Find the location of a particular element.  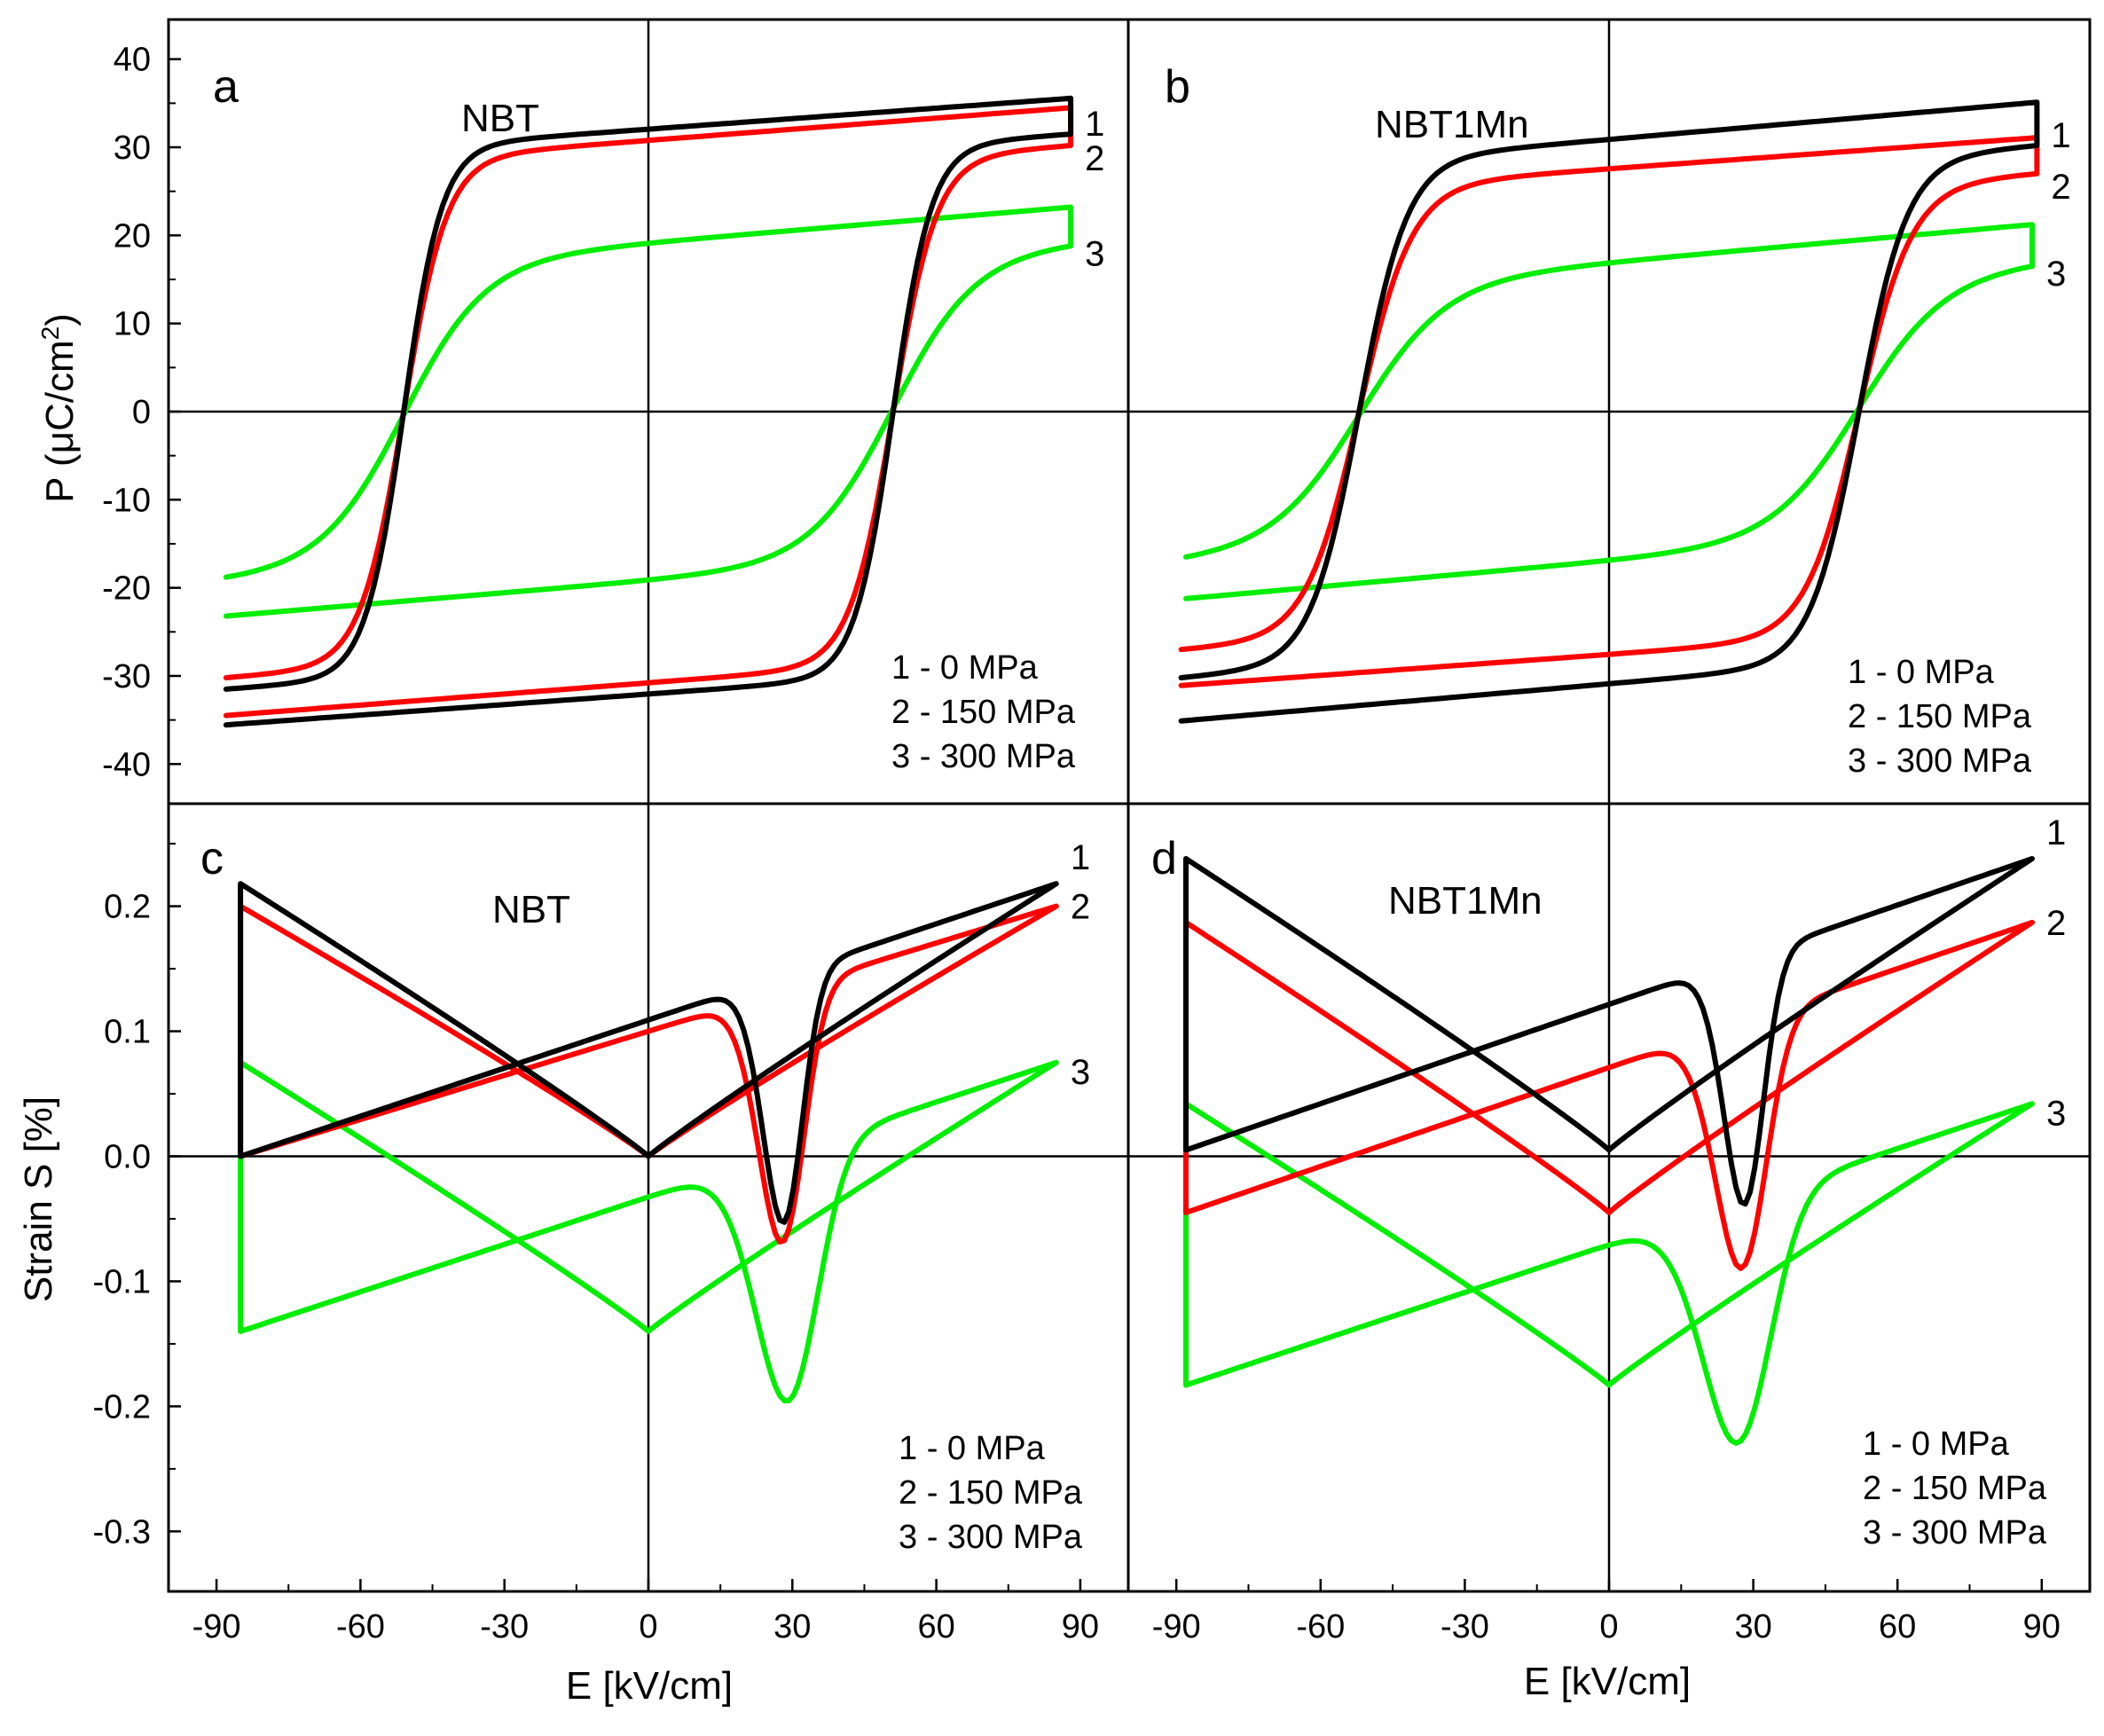

panel-c-legend-2: 2 - 150 MPa is located at coordinates (991, 1493).